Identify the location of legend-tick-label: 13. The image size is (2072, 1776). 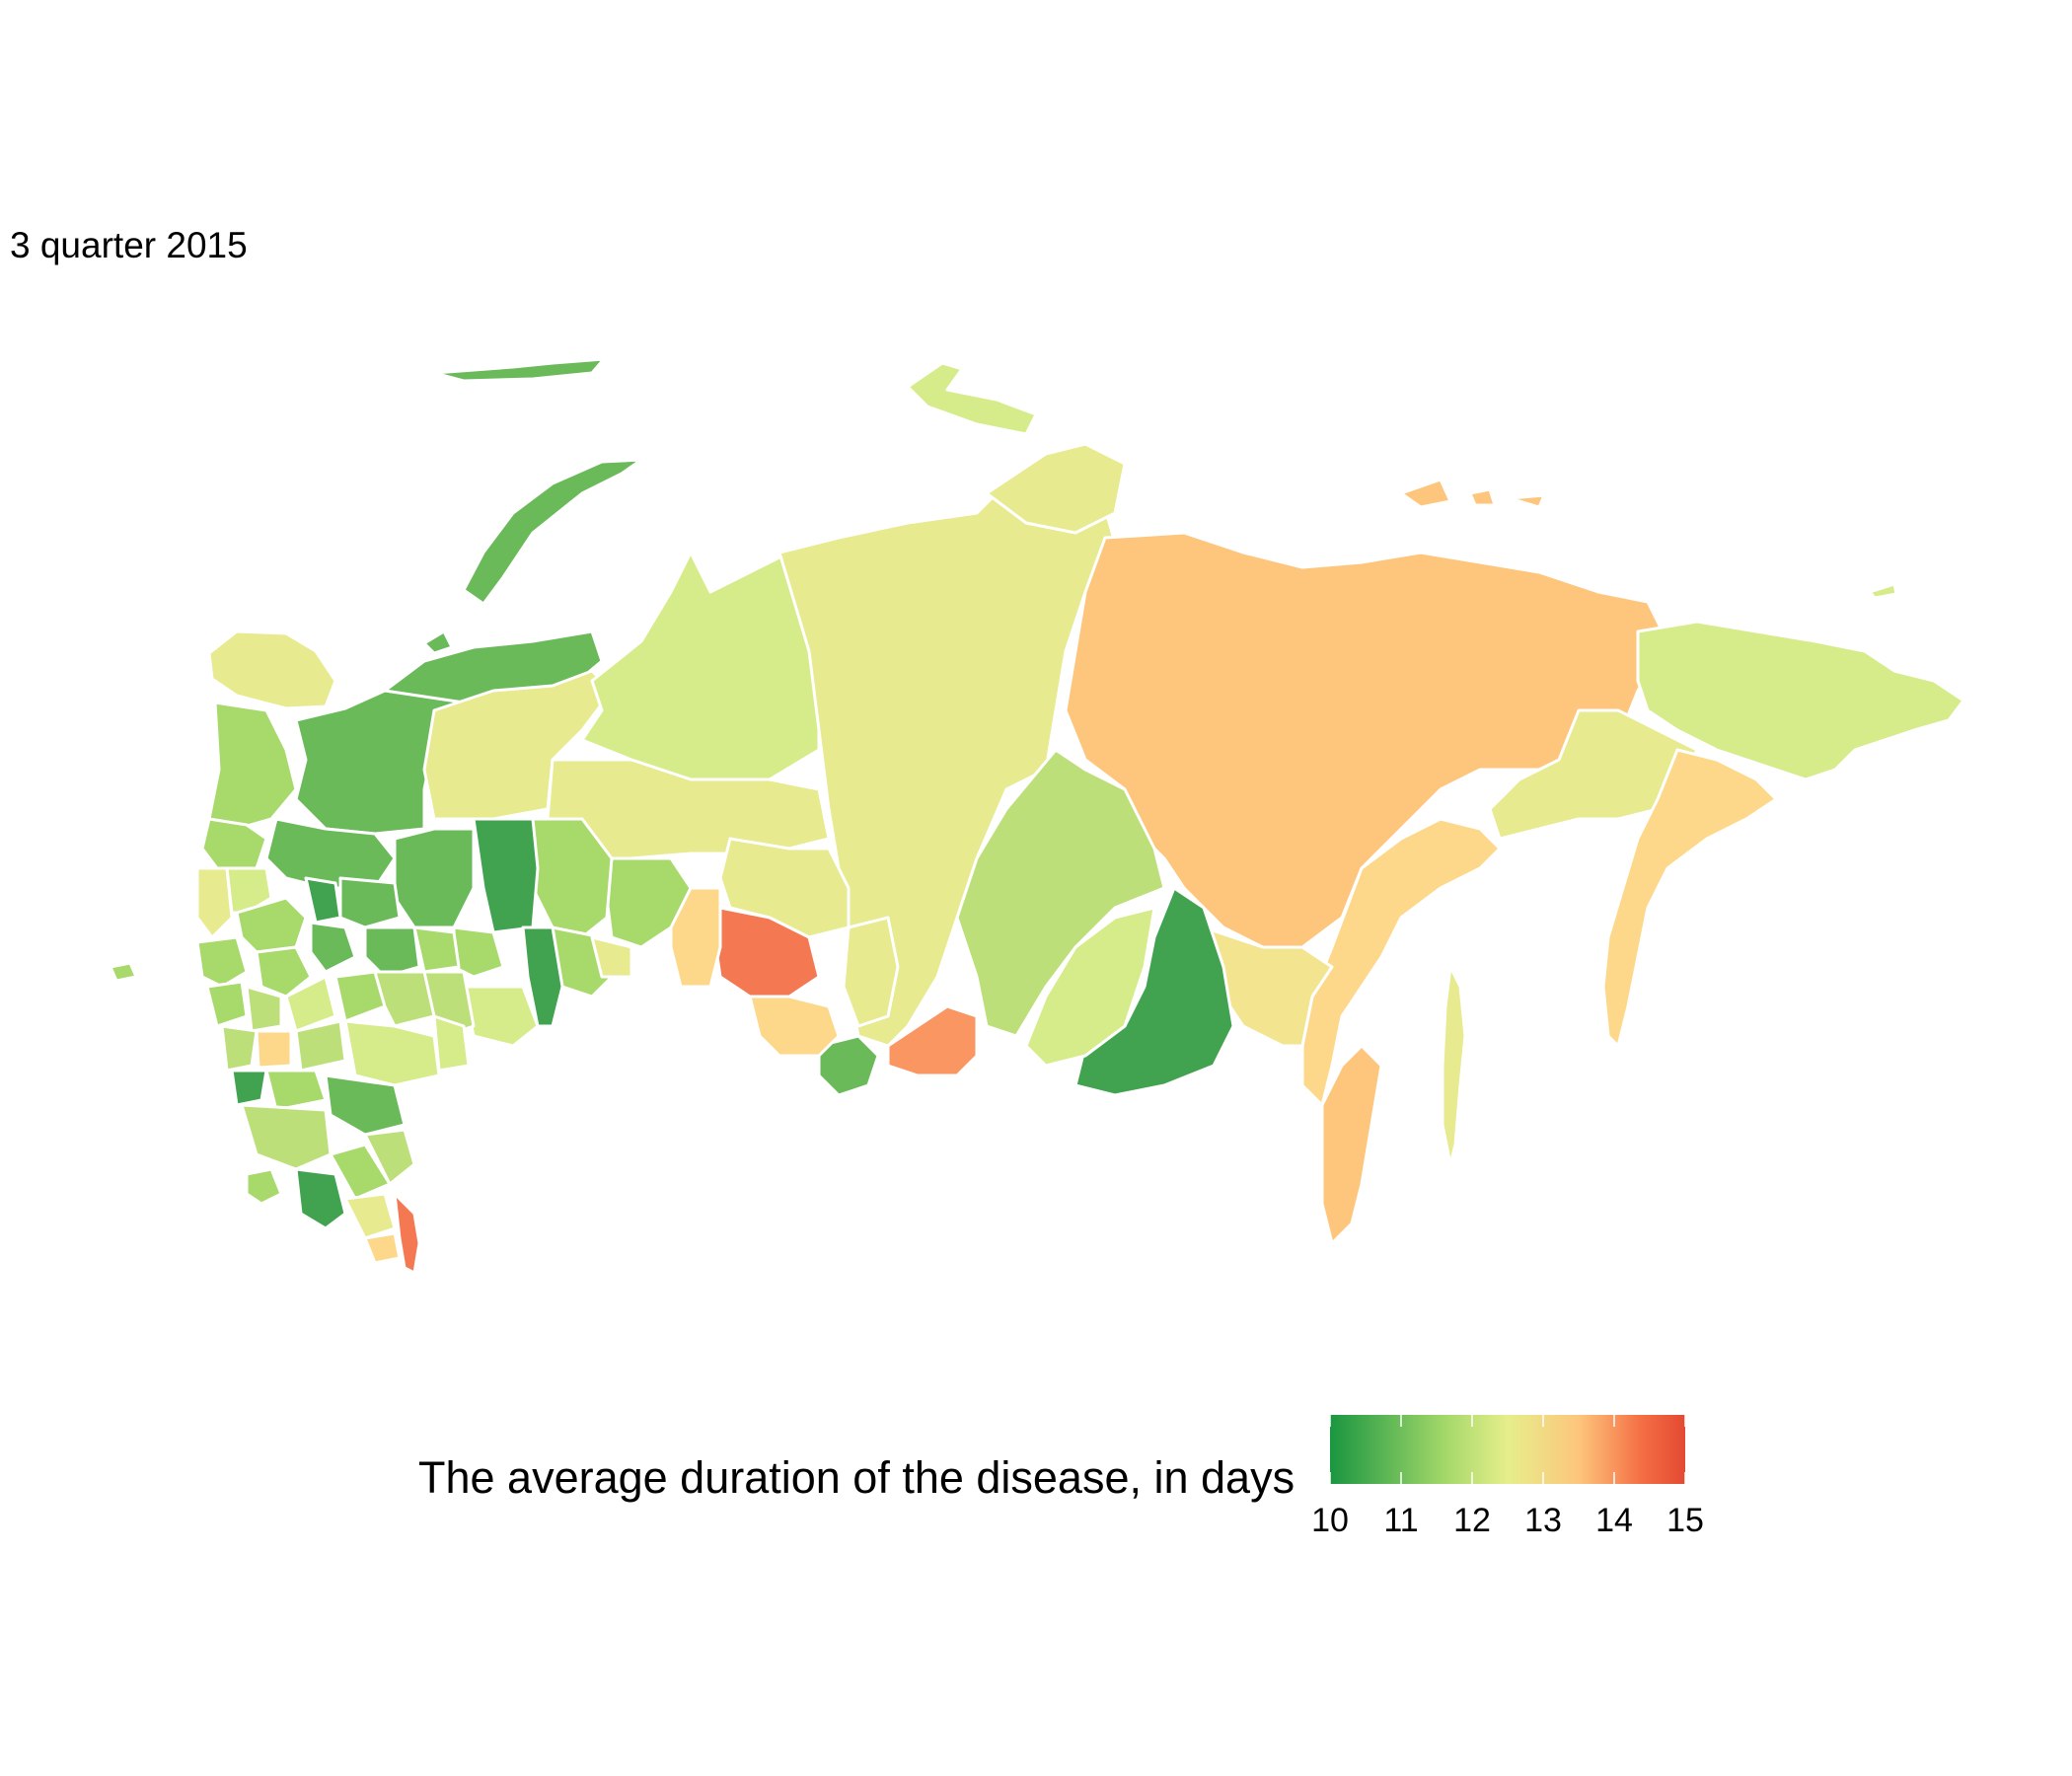
(1543, 1521).